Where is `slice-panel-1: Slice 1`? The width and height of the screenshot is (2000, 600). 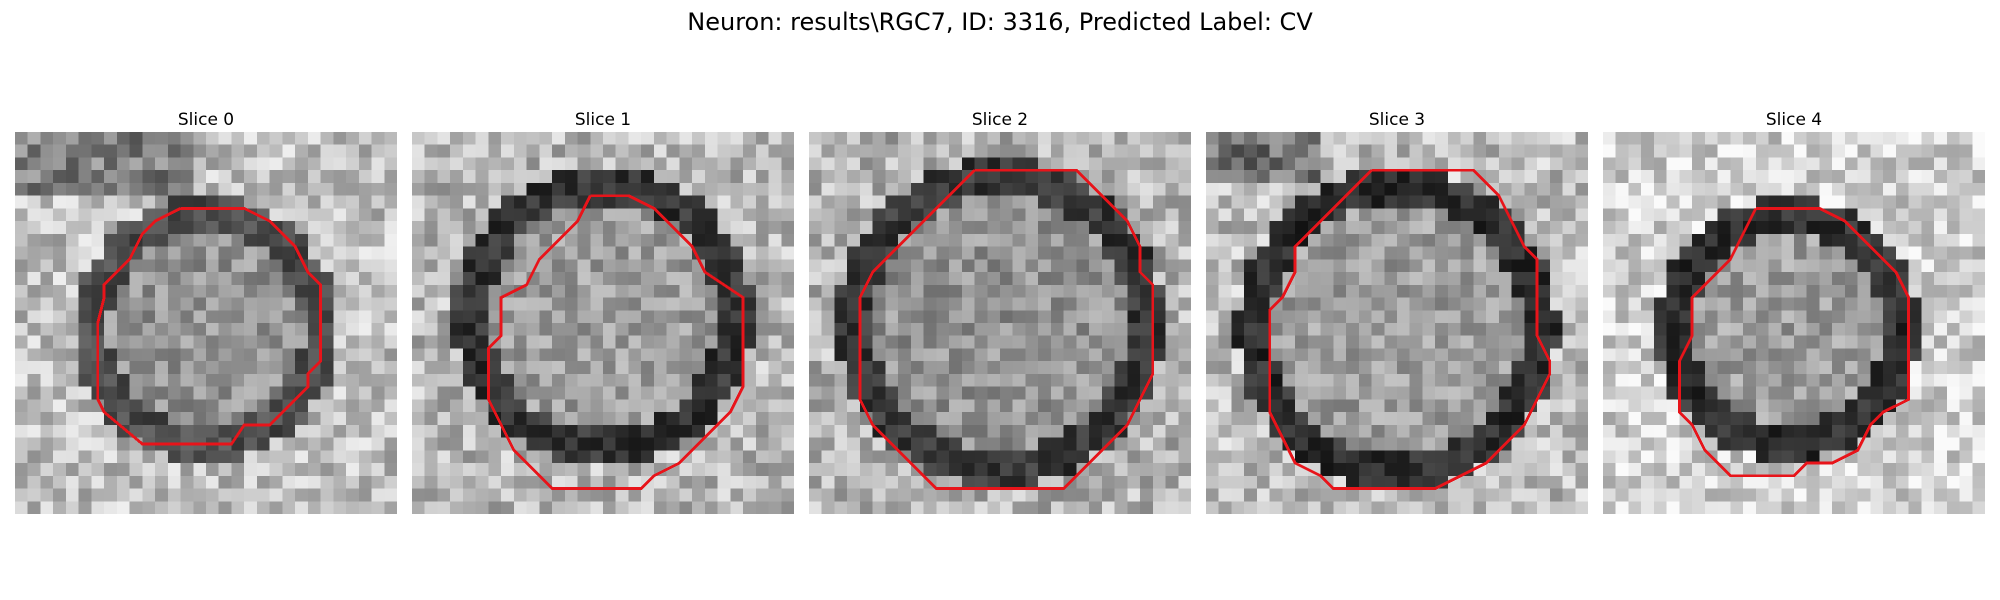
slice-panel-1: Slice 1 is located at coordinates (603, 311).